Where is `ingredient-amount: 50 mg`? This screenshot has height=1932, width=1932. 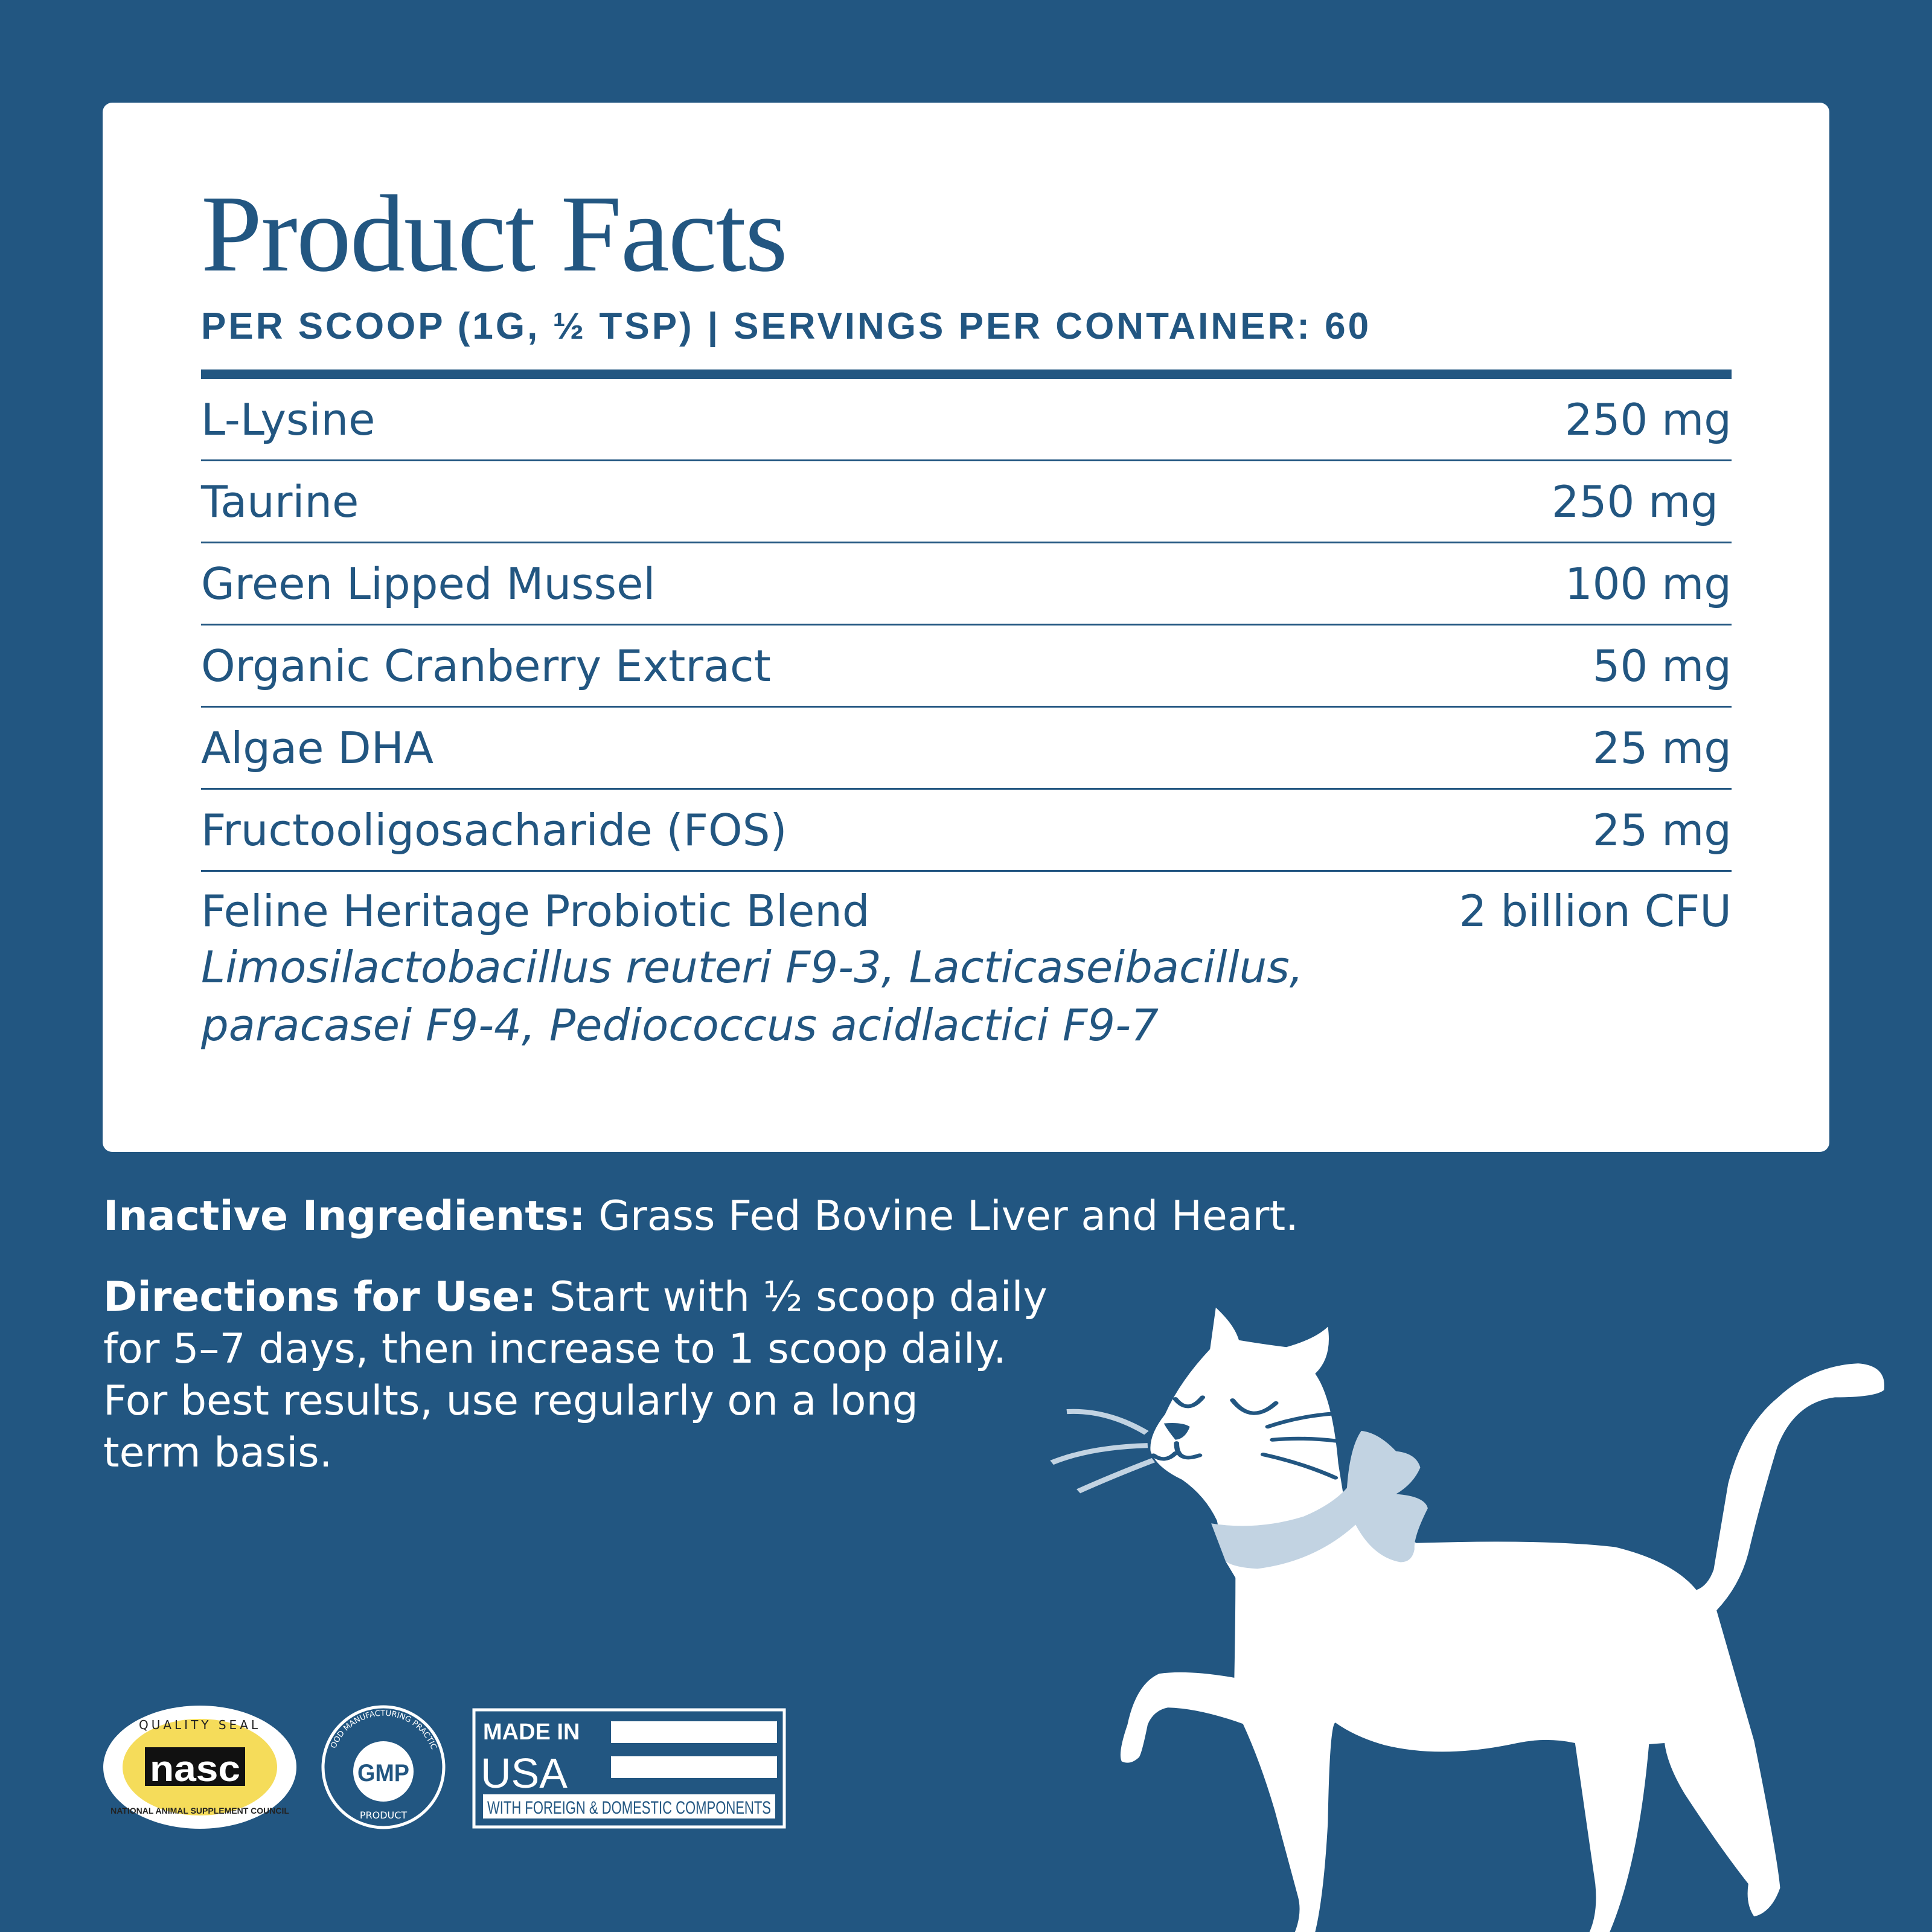 ingredient-amount: 50 mg is located at coordinates (1662, 665).